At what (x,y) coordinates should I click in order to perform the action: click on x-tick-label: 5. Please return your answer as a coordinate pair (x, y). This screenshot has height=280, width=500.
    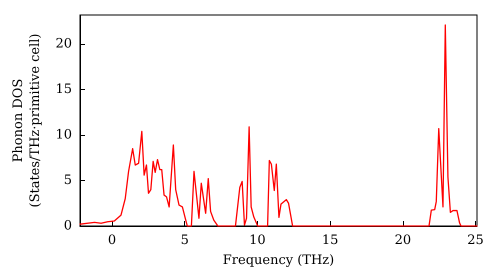
    Looking at the image, I should click on (184, 240).